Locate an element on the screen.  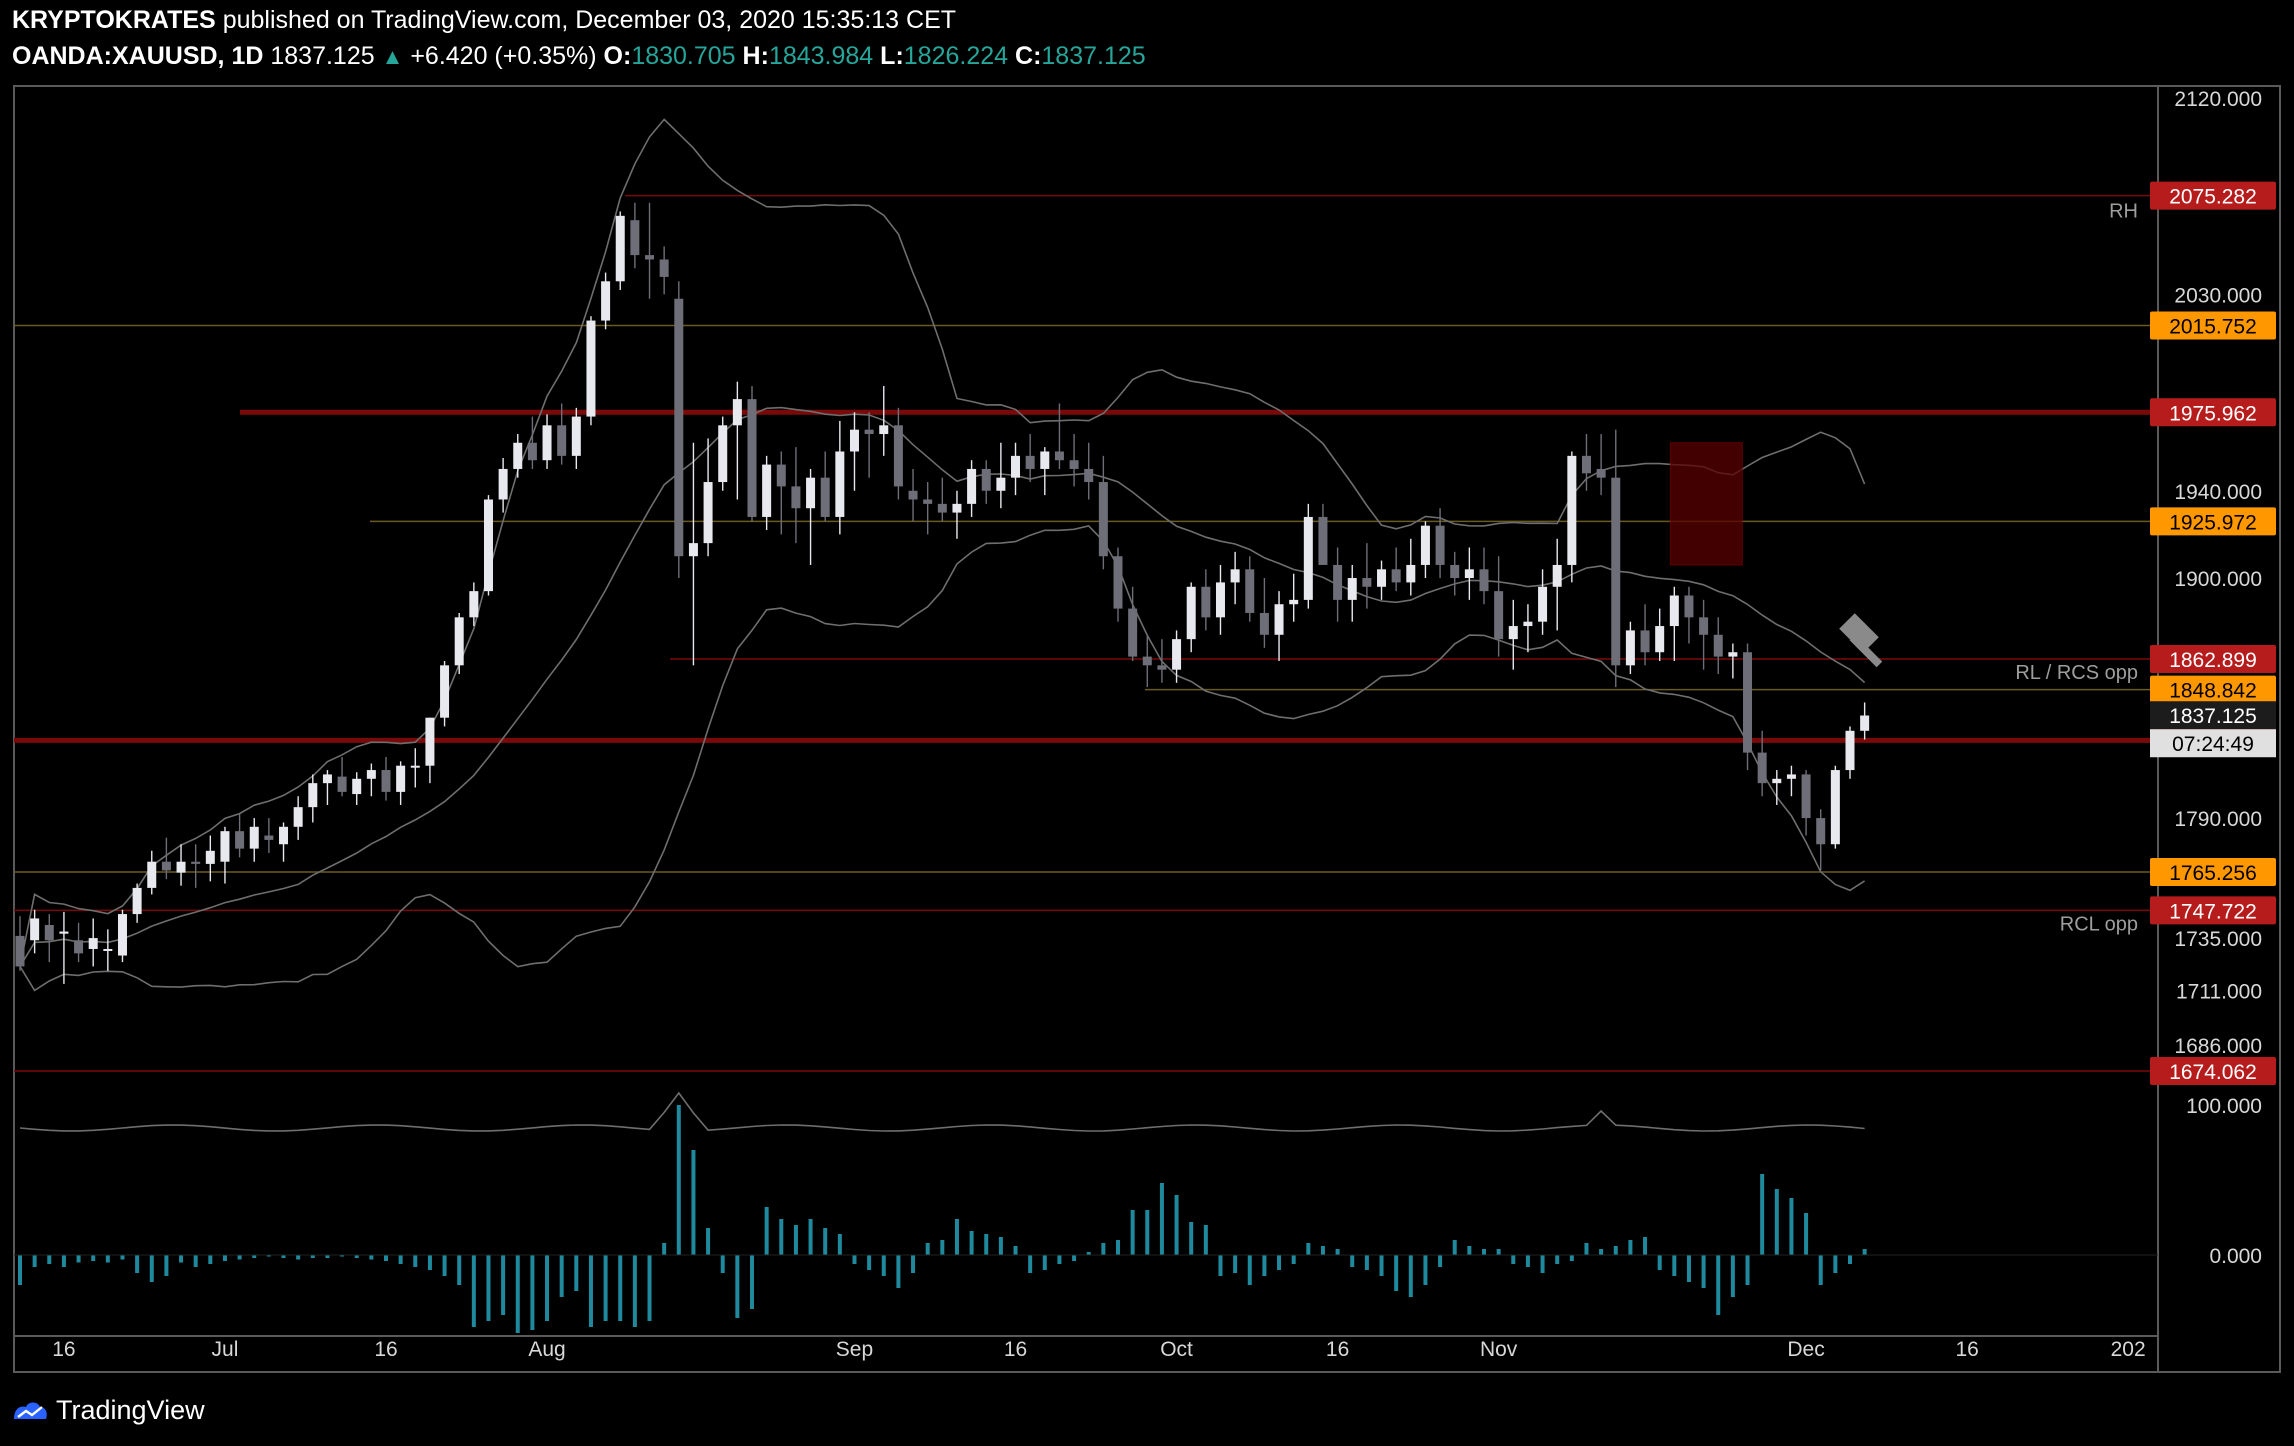
volume-tick-label: 100.000 is located at coordinates (2224, 1106).